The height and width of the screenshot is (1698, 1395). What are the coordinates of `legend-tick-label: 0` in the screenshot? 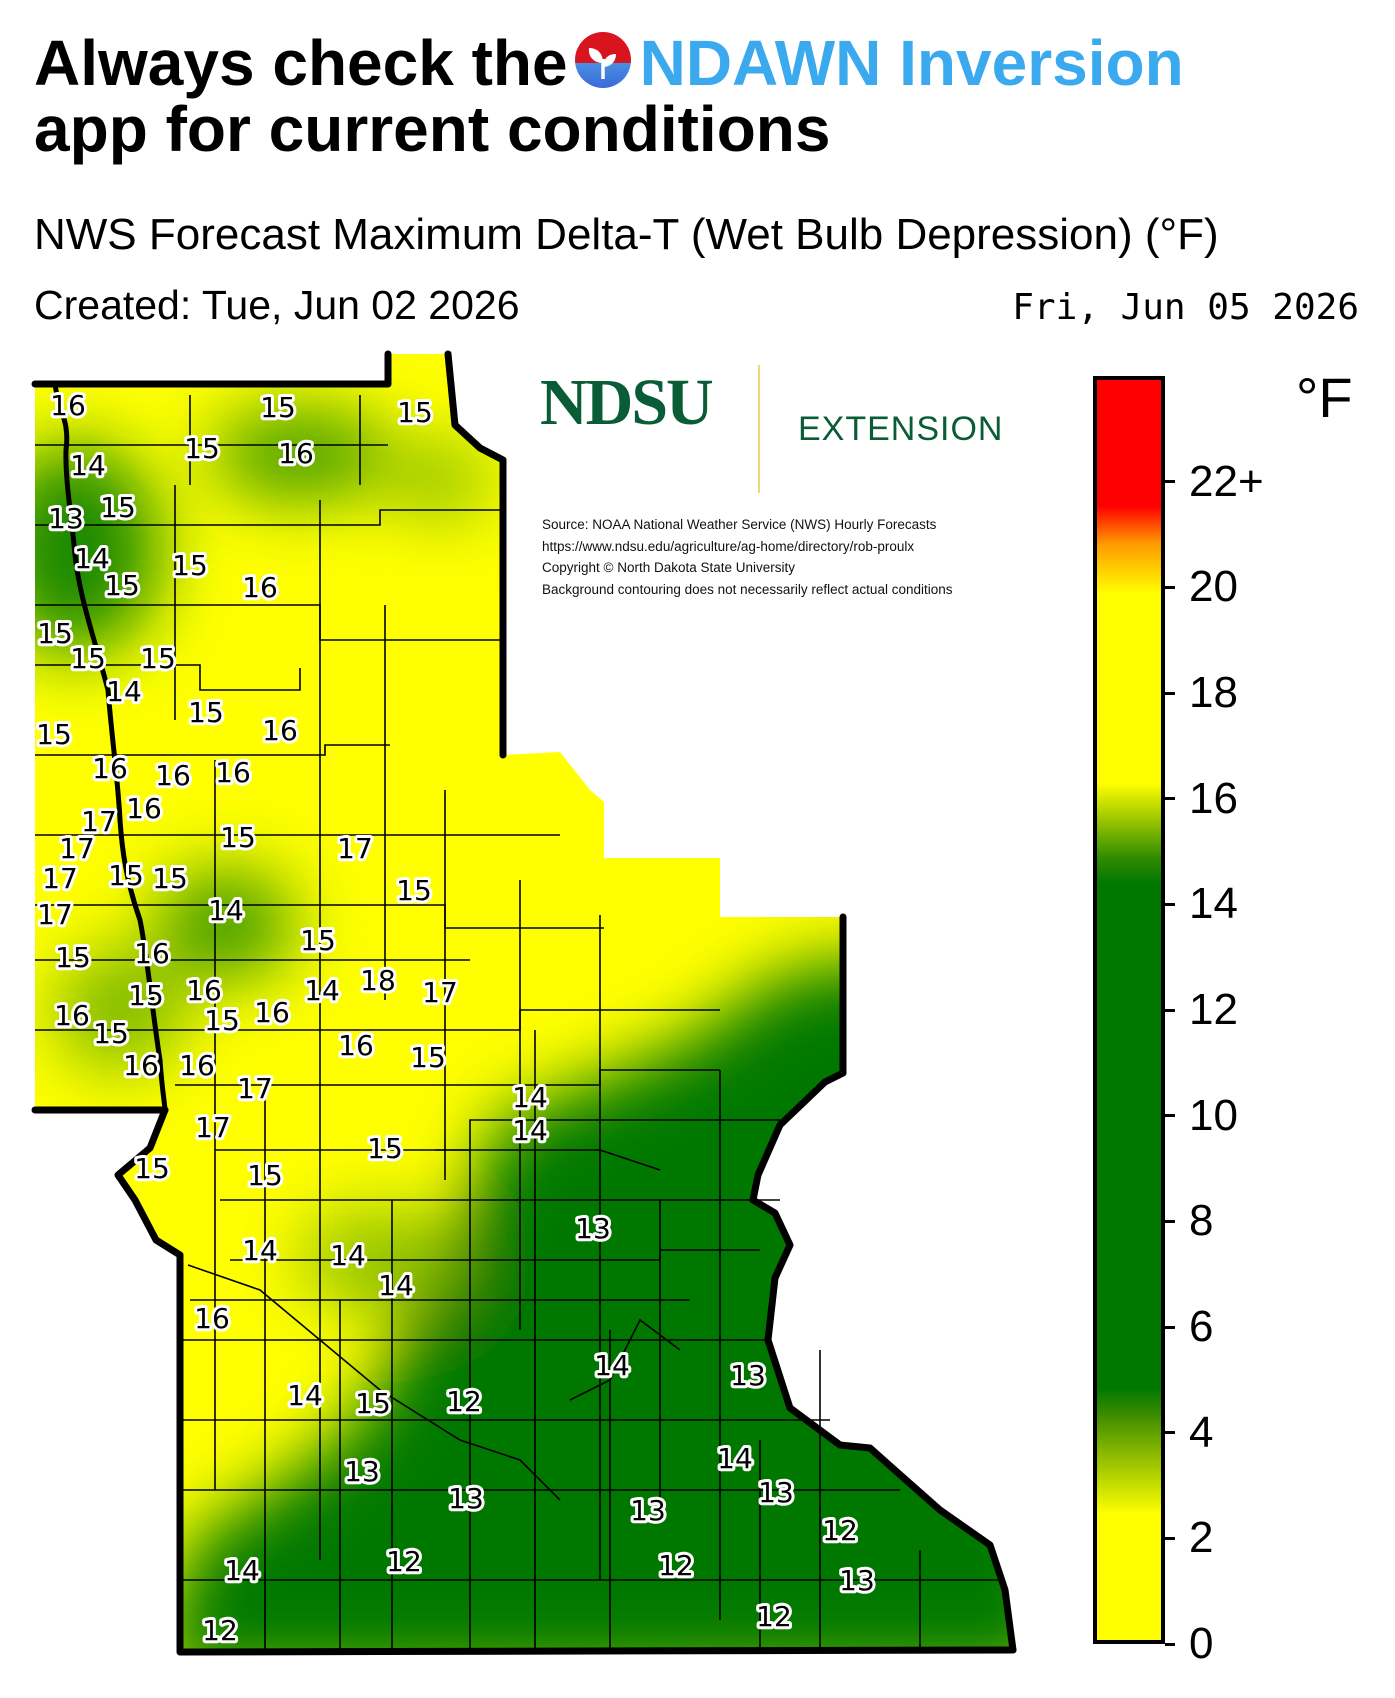 It's located at (1201, 1643).